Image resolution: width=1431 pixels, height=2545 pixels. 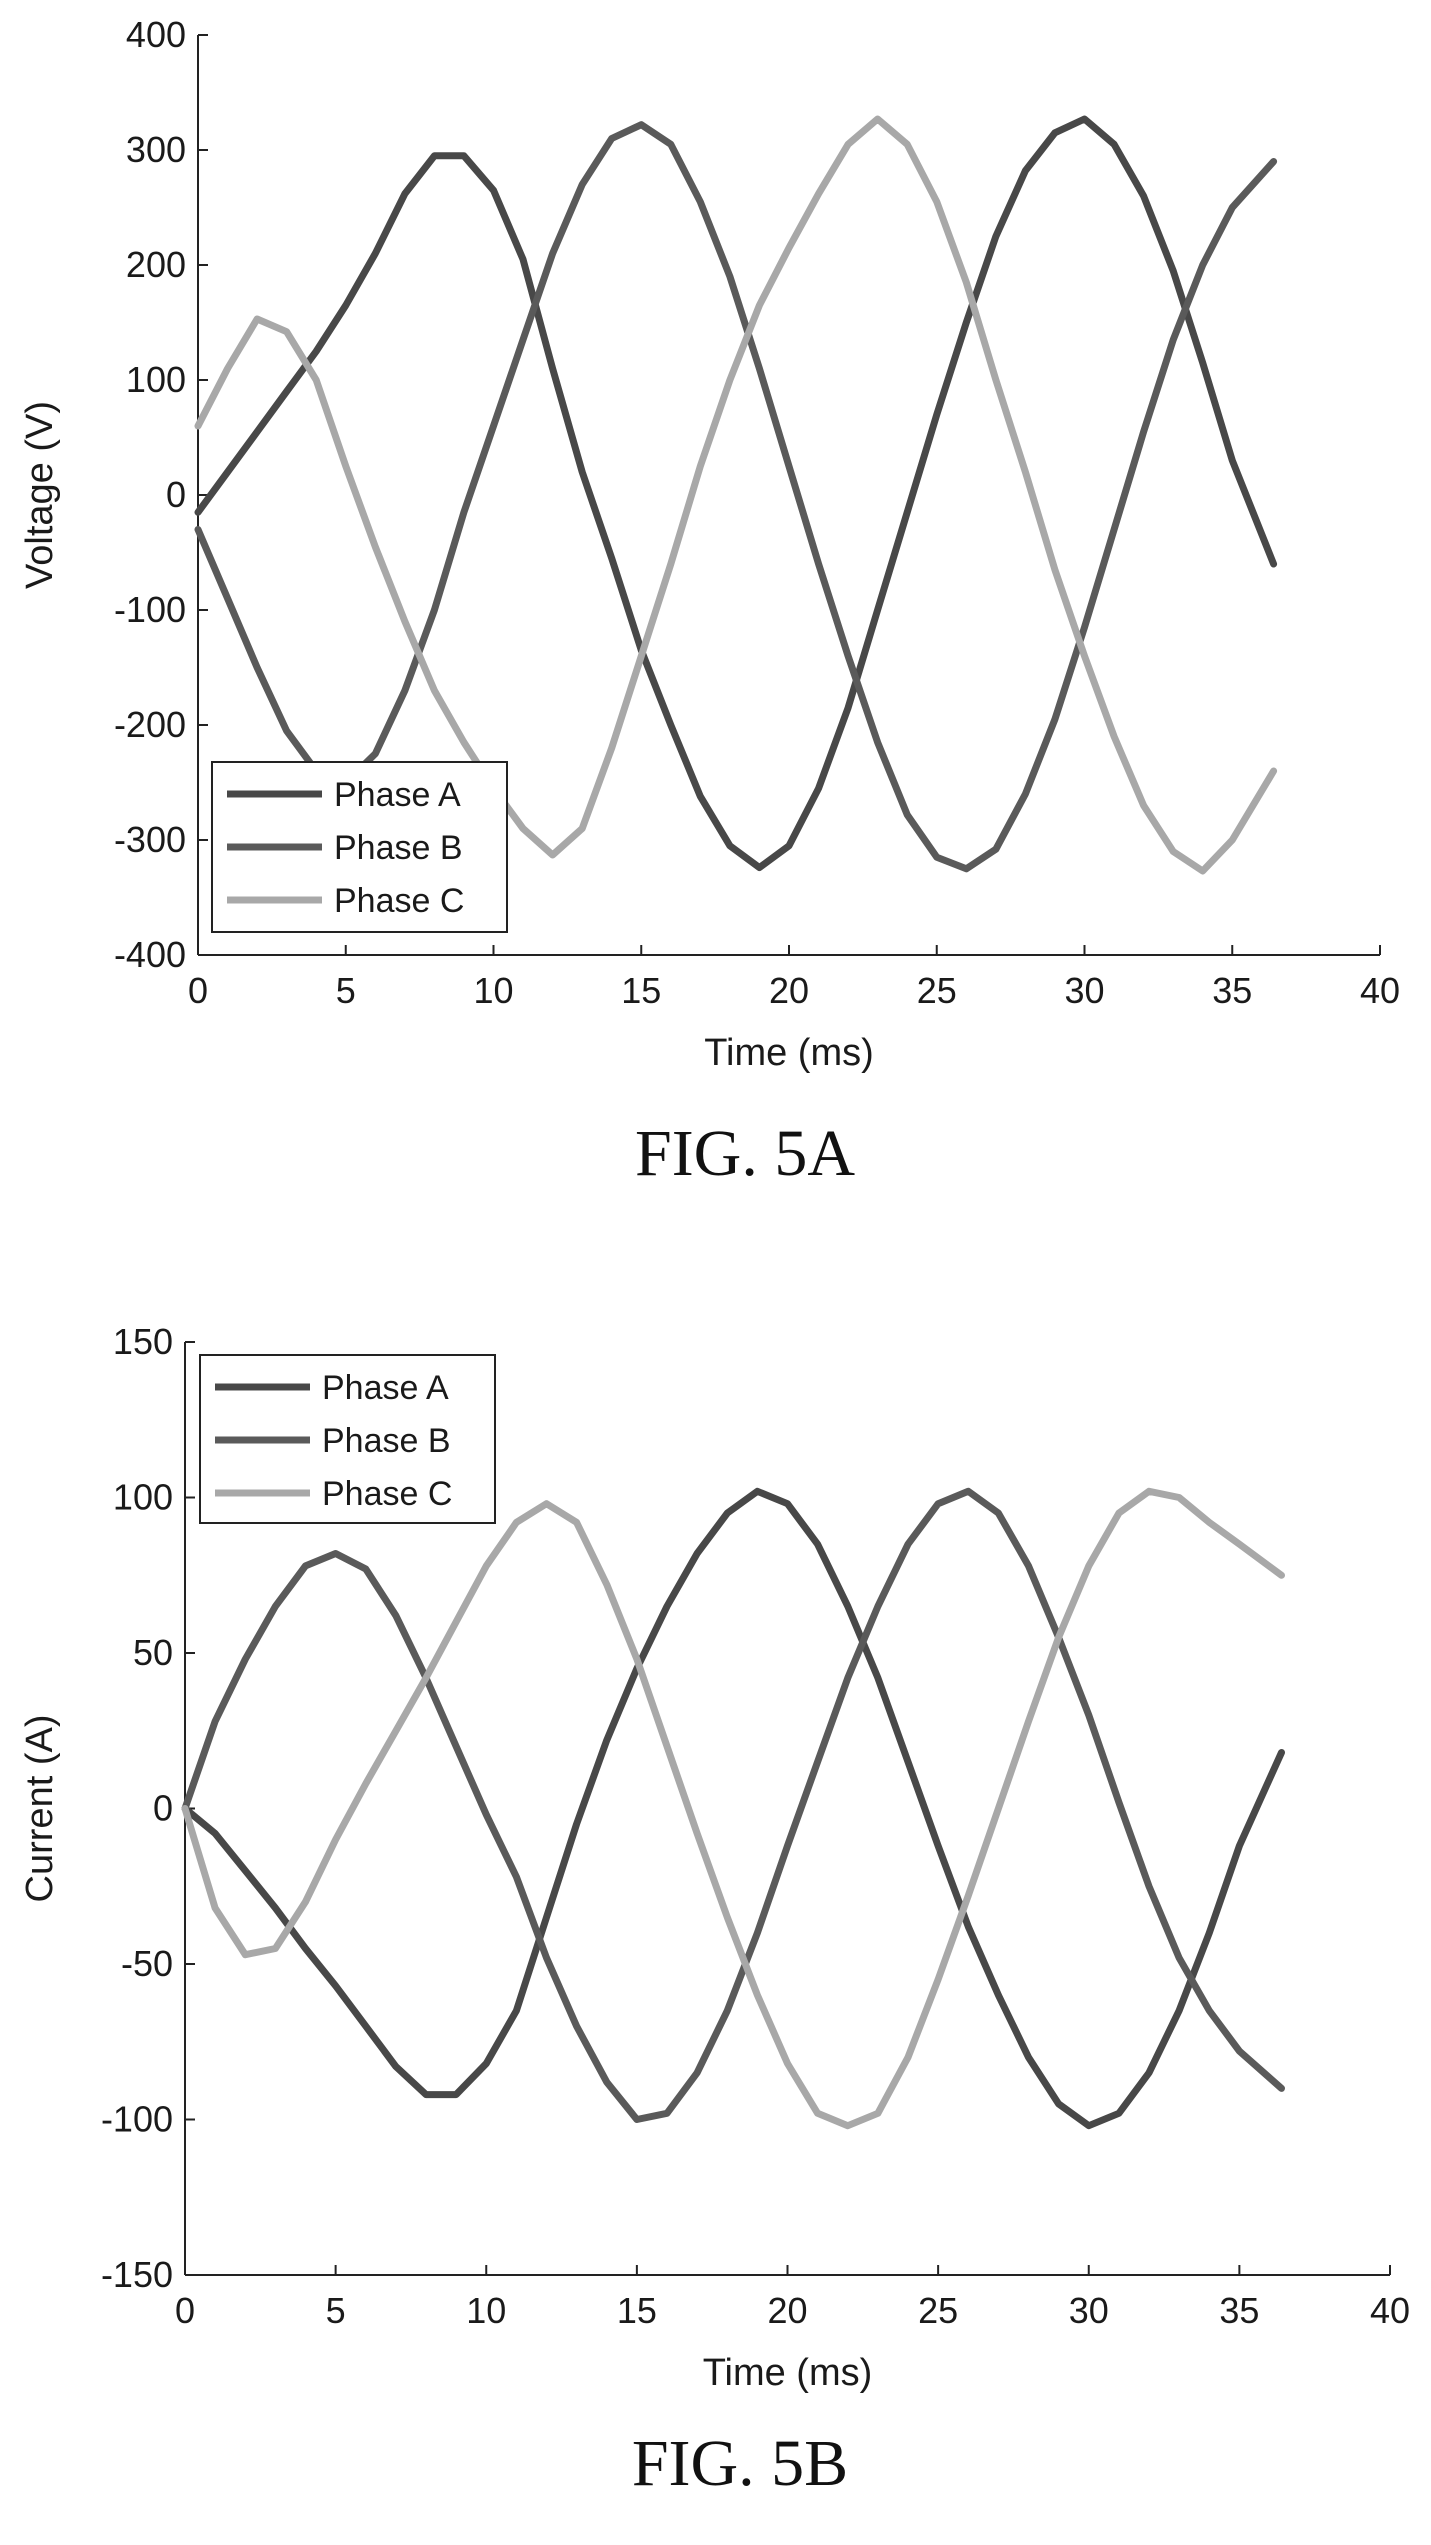 What do you see at coordinates (147, 1963) in the screenshot?
I see `y-tick-label: -50` at bounding box center [147, 1963].